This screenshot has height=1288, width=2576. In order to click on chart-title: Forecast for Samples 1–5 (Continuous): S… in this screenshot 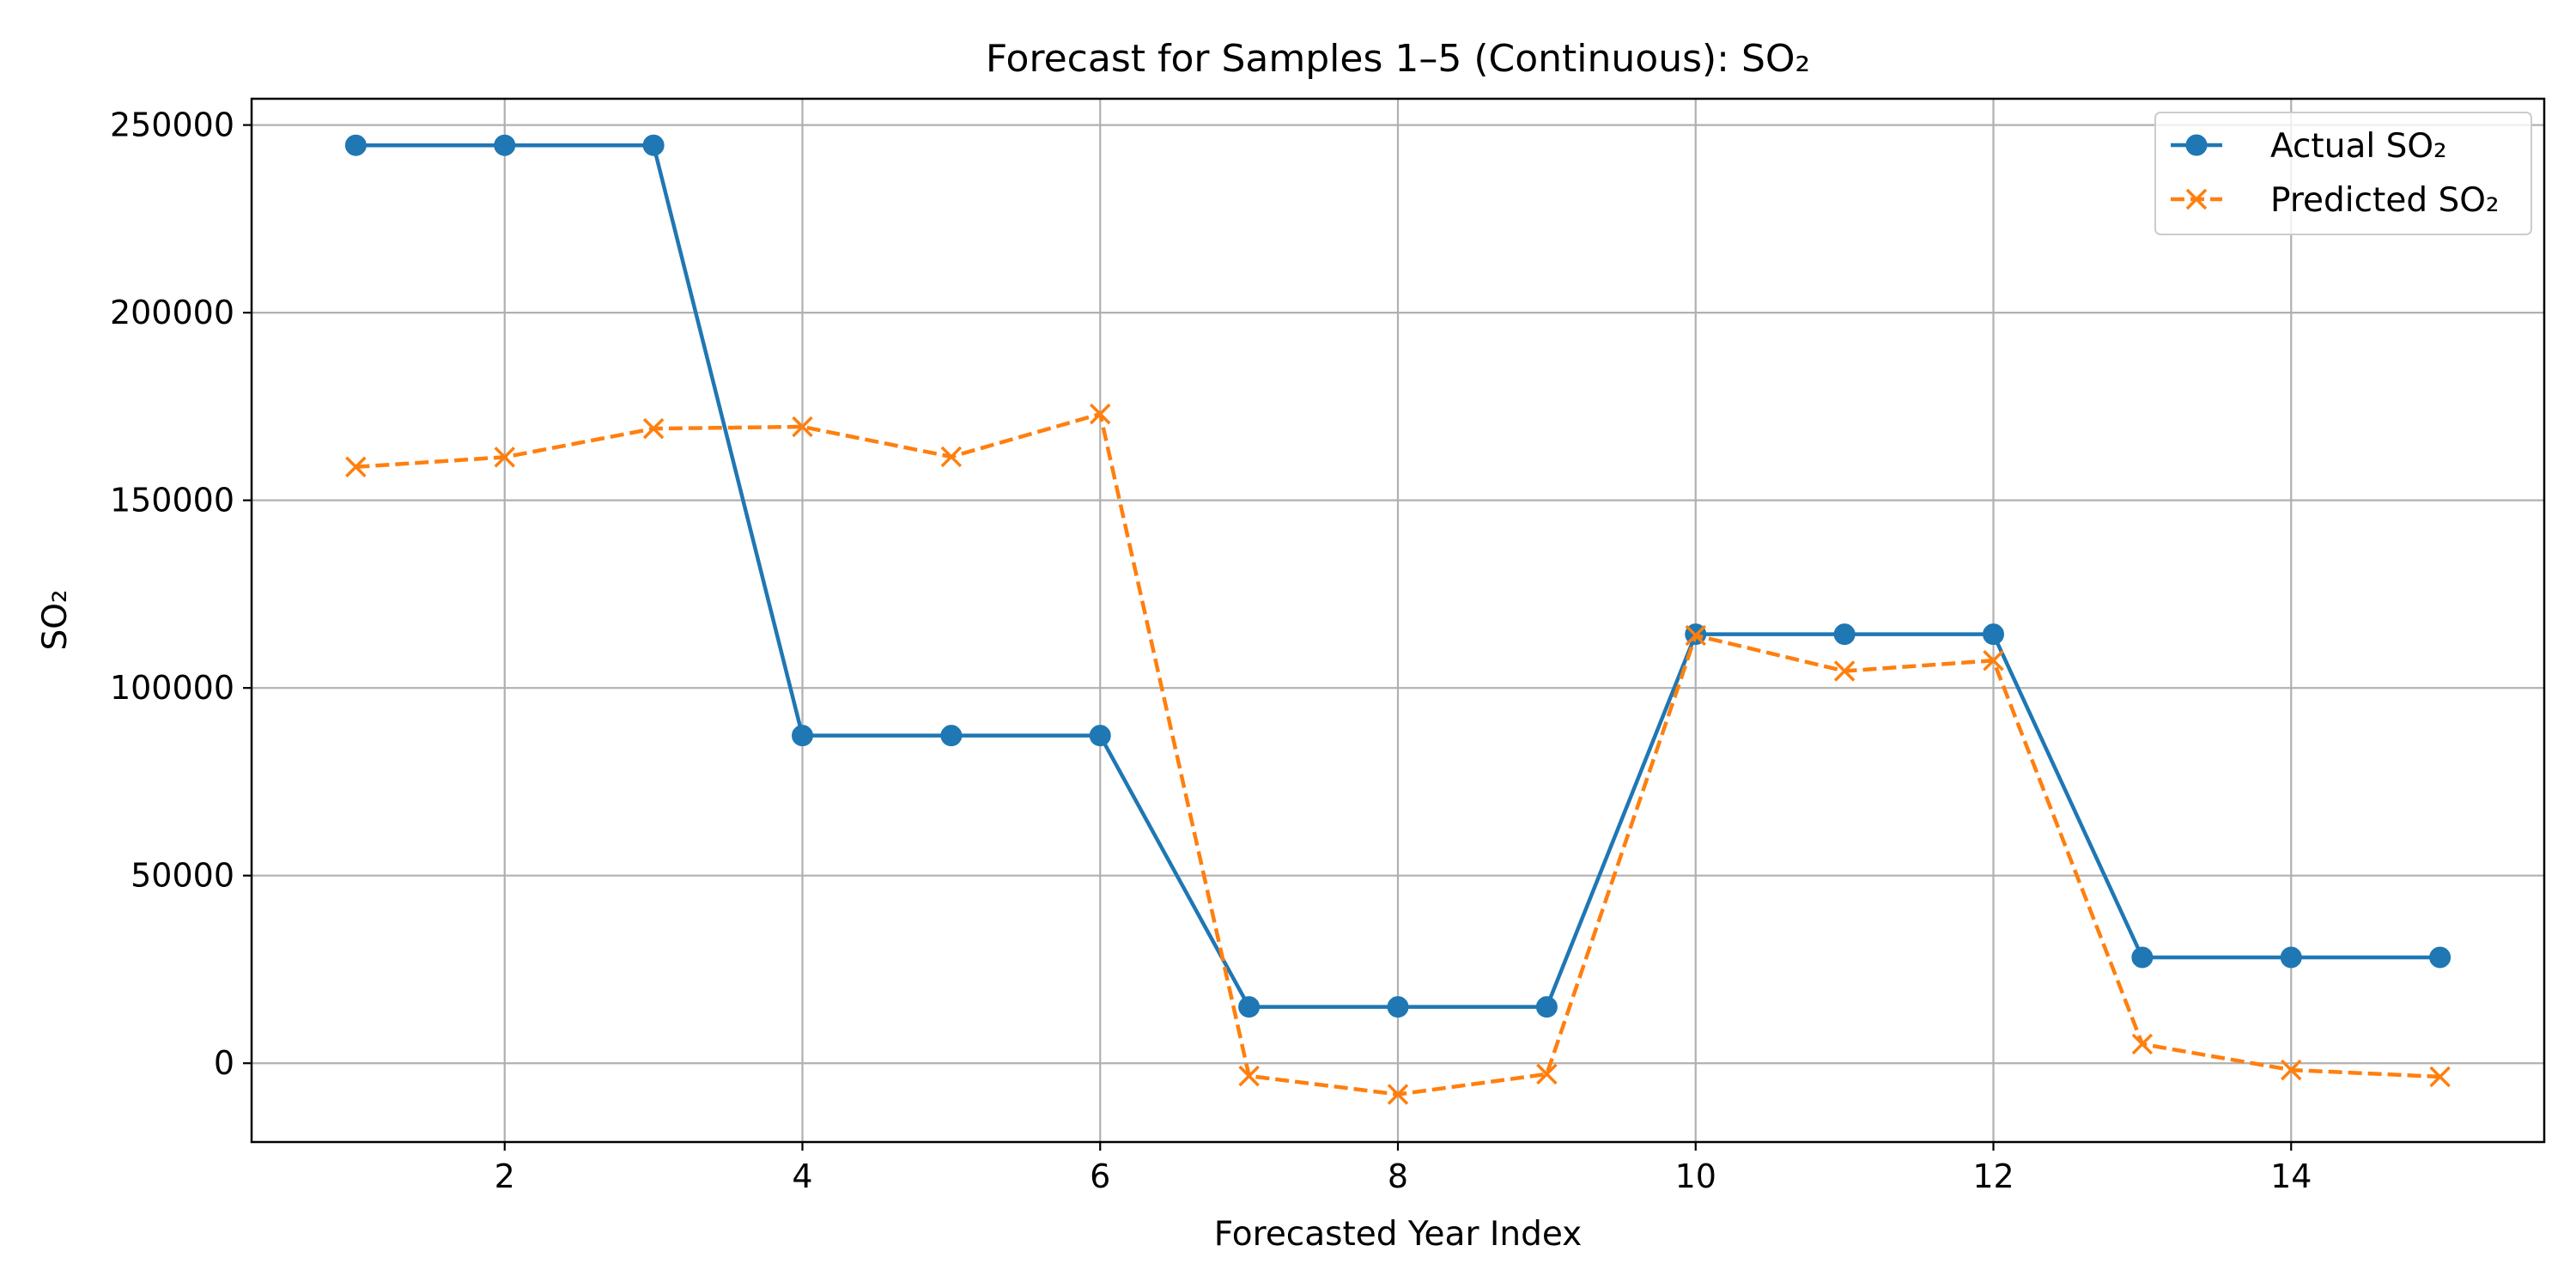, I will do `click(1398, 59)`.